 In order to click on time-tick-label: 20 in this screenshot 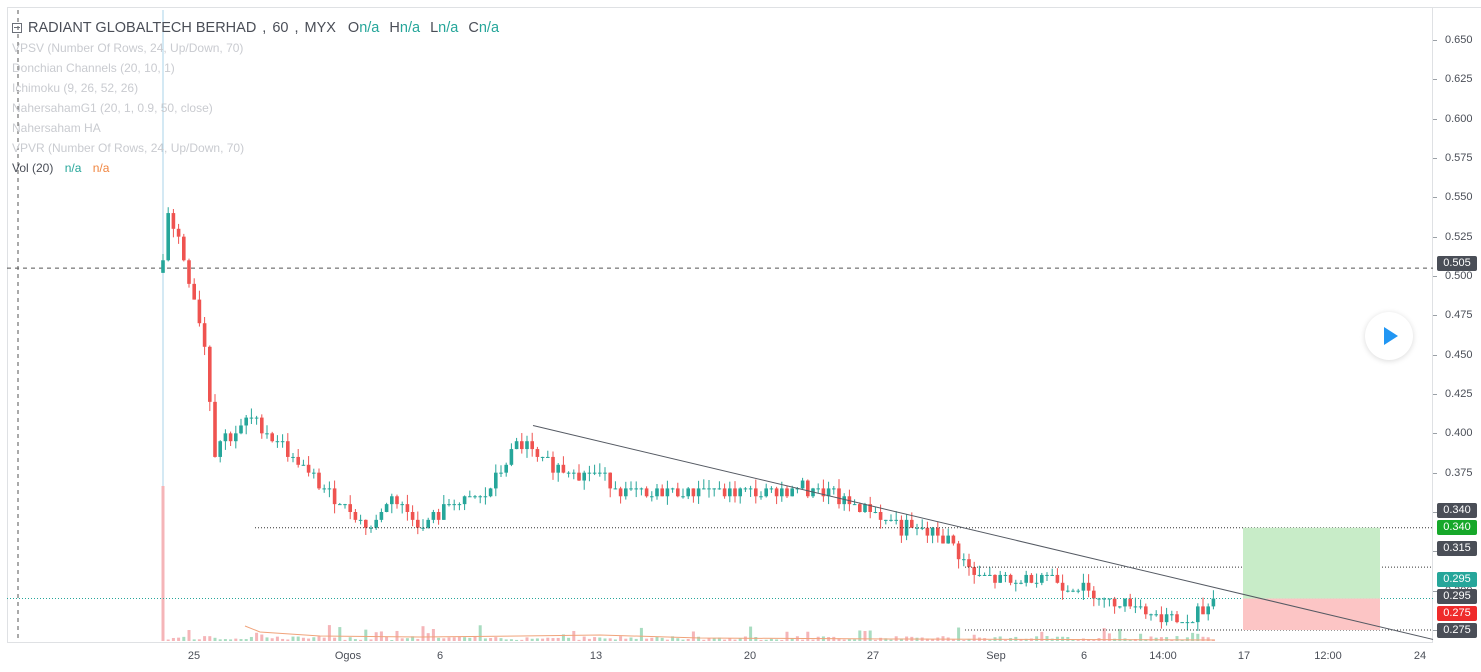, I will do `click(750, 656)`.